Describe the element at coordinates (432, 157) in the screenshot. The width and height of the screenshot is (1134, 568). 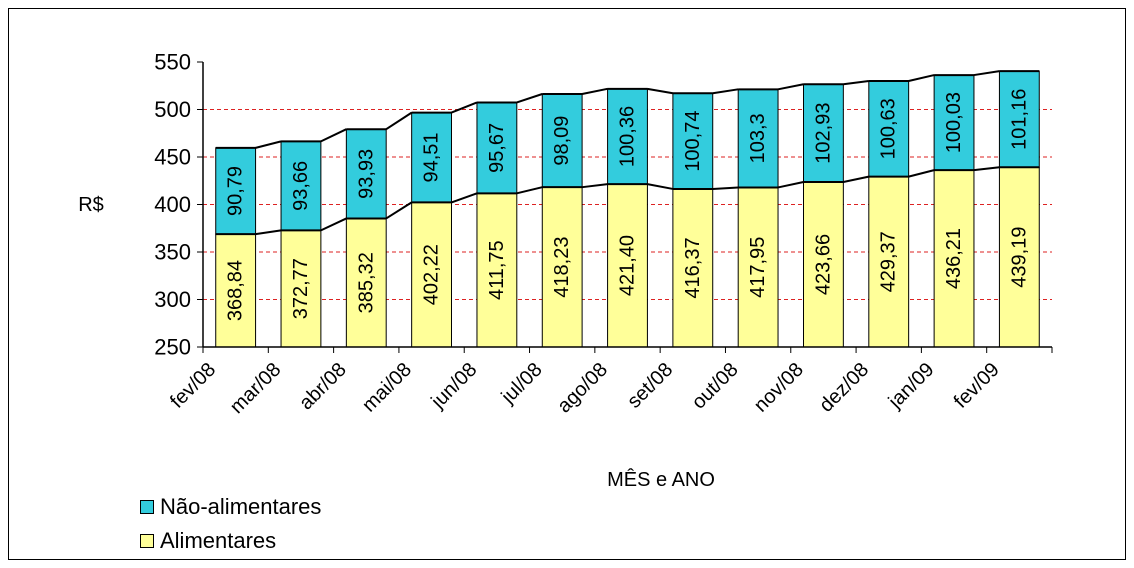
I see `data-label-nao-alimentares-3: 94,51` at that location.